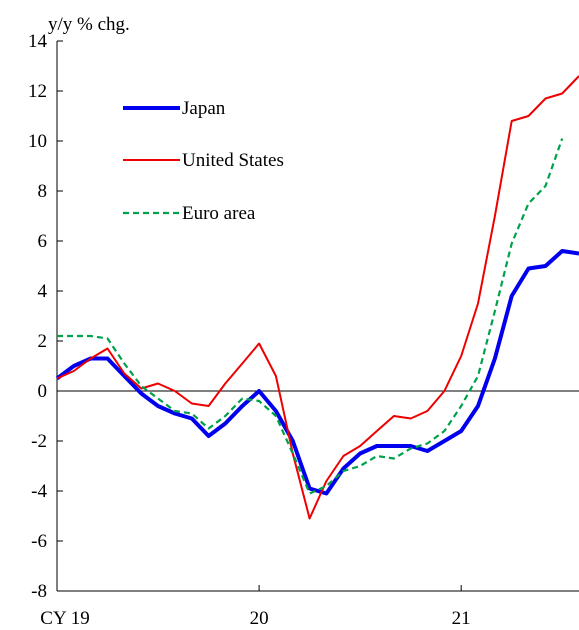 The image size is (579, 630). What do you see at coordinates (43, 291) in the screenshot?
I see `y-tick-label: 4` at bounding box center [43, 291].